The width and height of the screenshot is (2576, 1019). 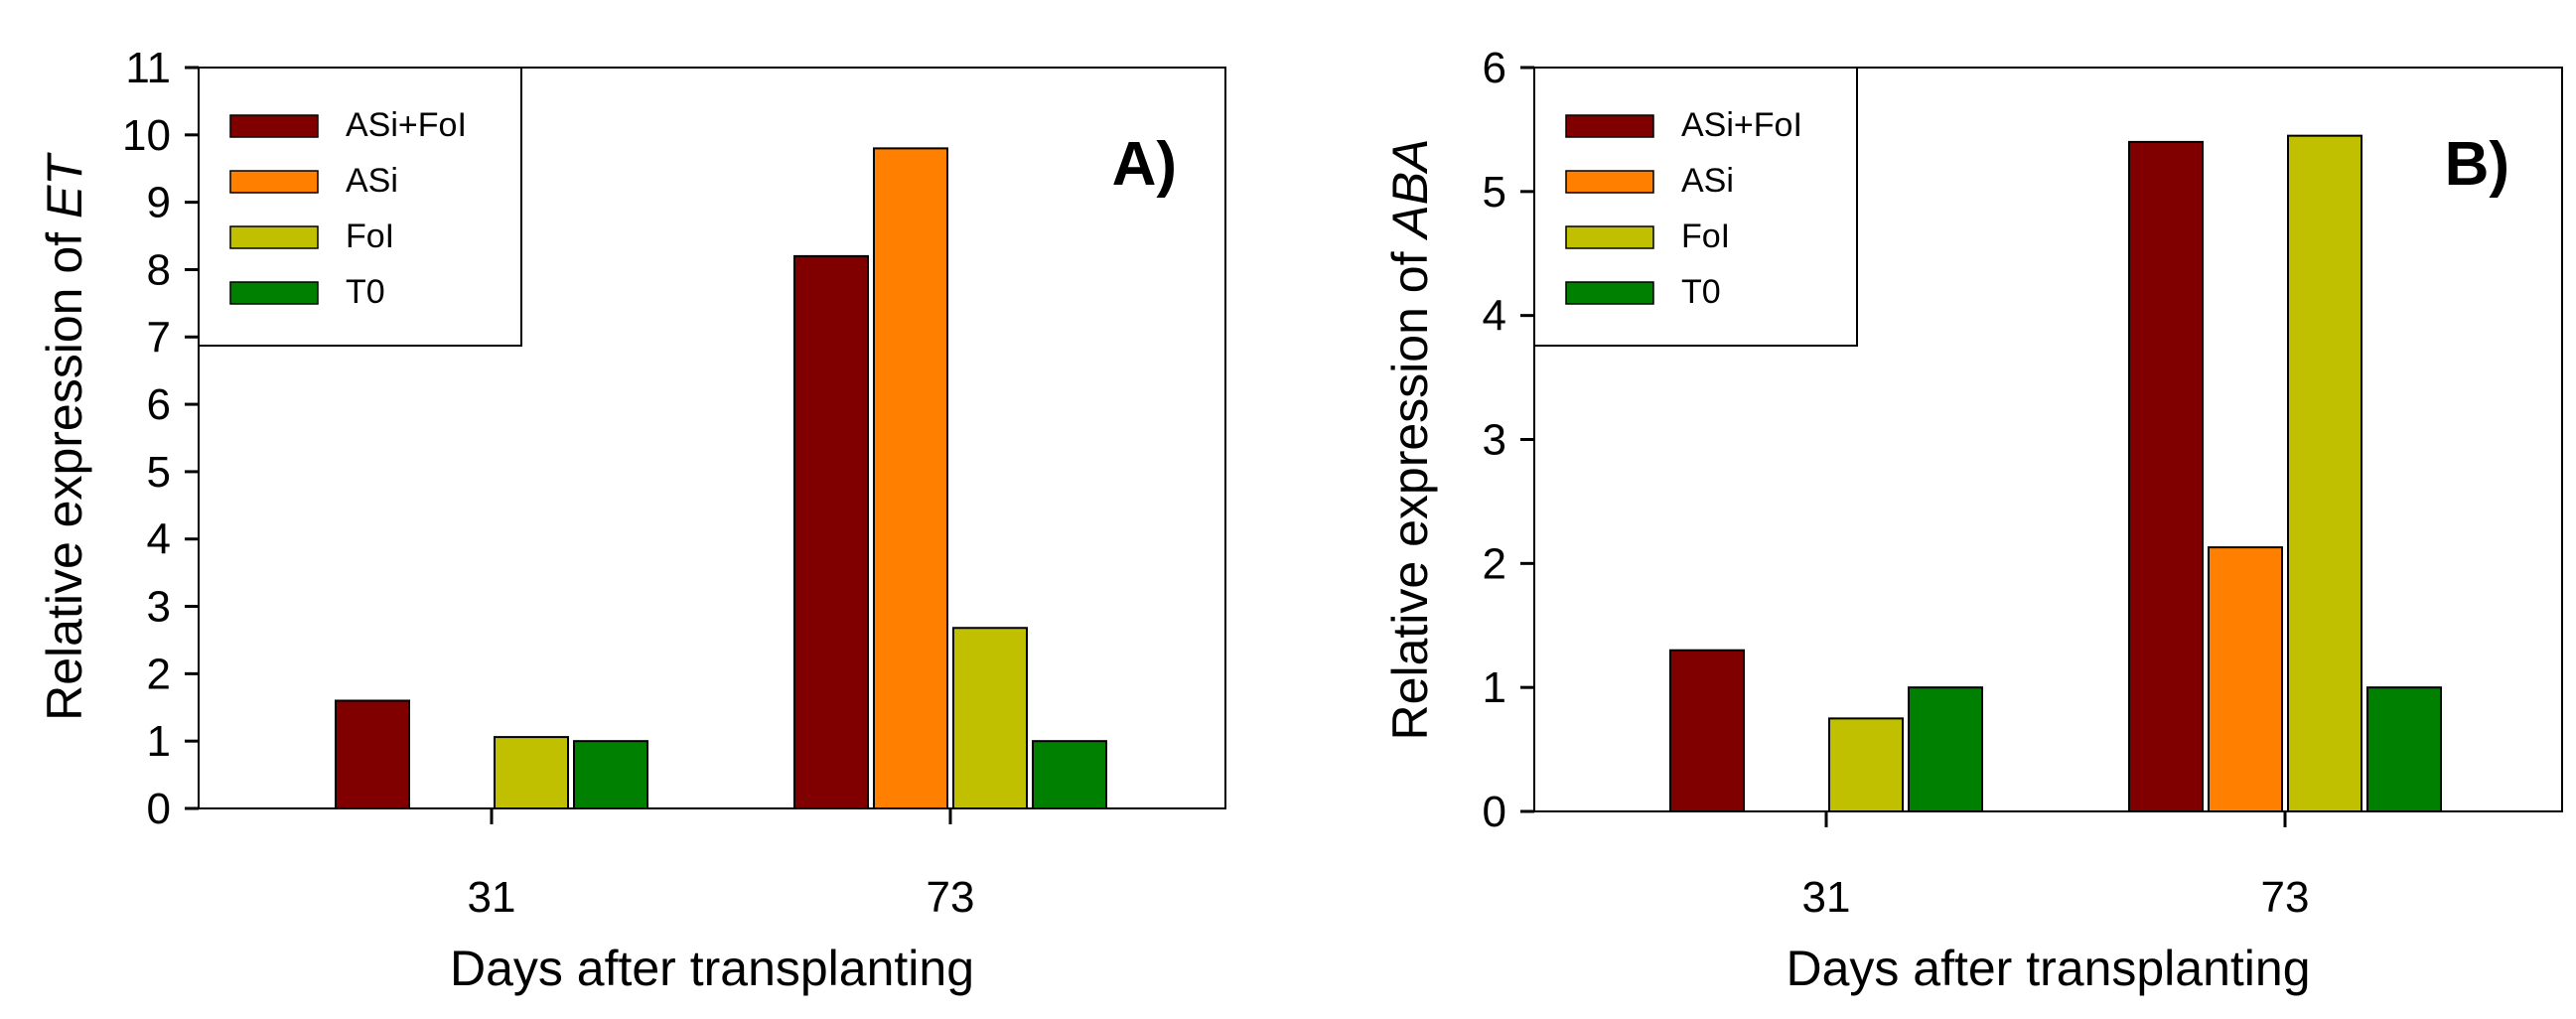 What do you see at coordinates (370, 237) in the screenshot?
I see `panel-a-legend-label: FoI` at bounding box center [370, 237].